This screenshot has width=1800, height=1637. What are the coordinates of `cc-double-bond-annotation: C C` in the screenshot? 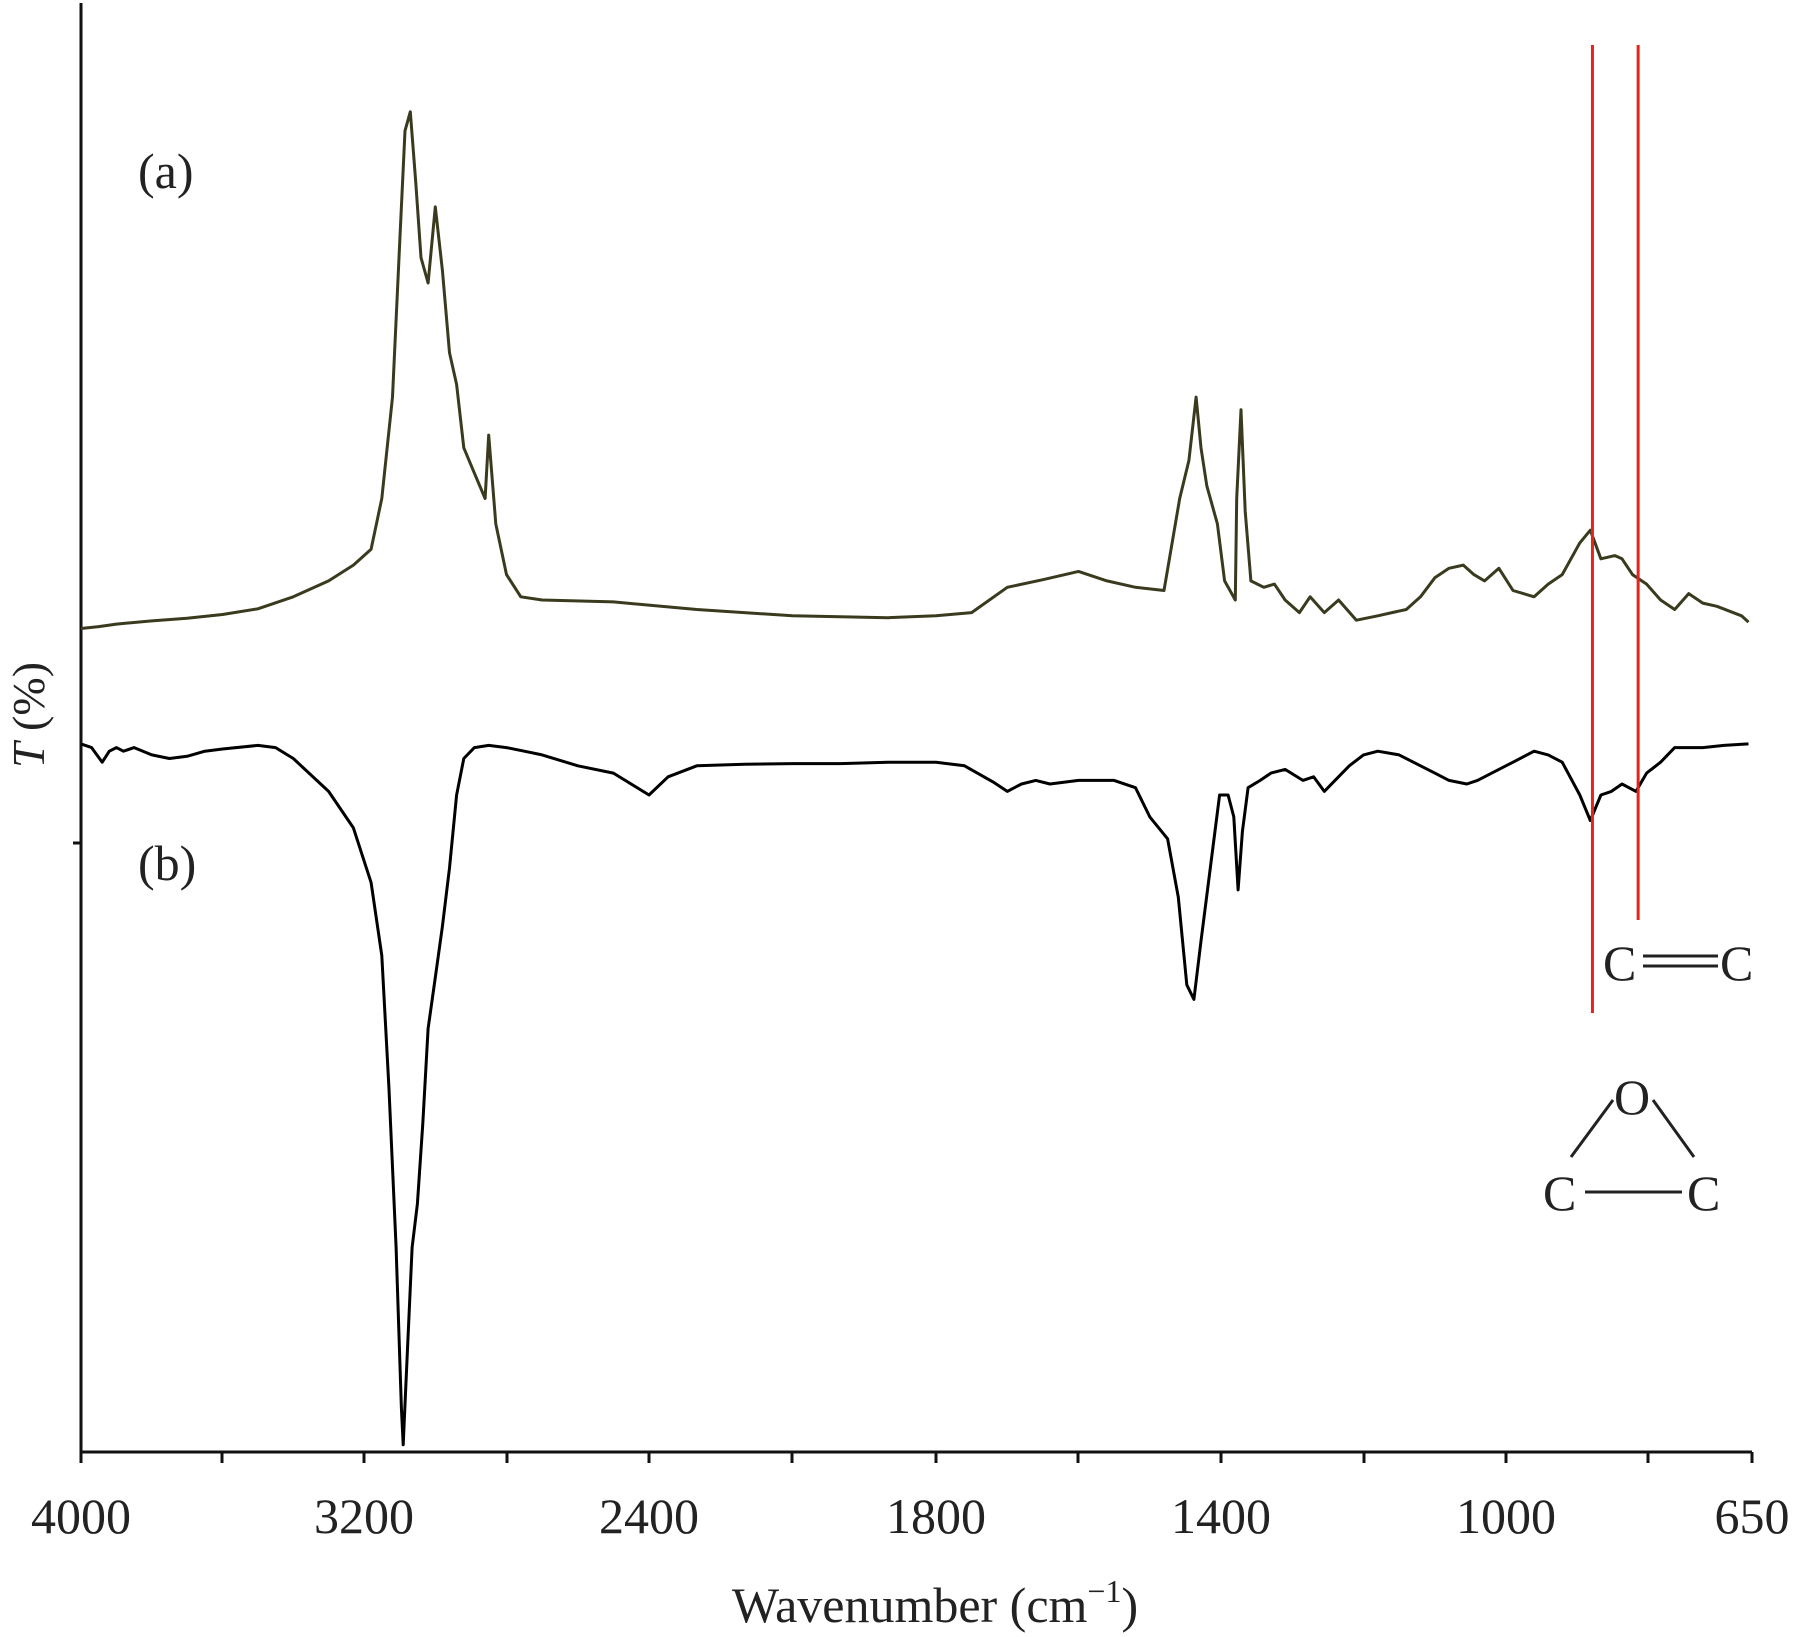 It's located at (1678, 963).